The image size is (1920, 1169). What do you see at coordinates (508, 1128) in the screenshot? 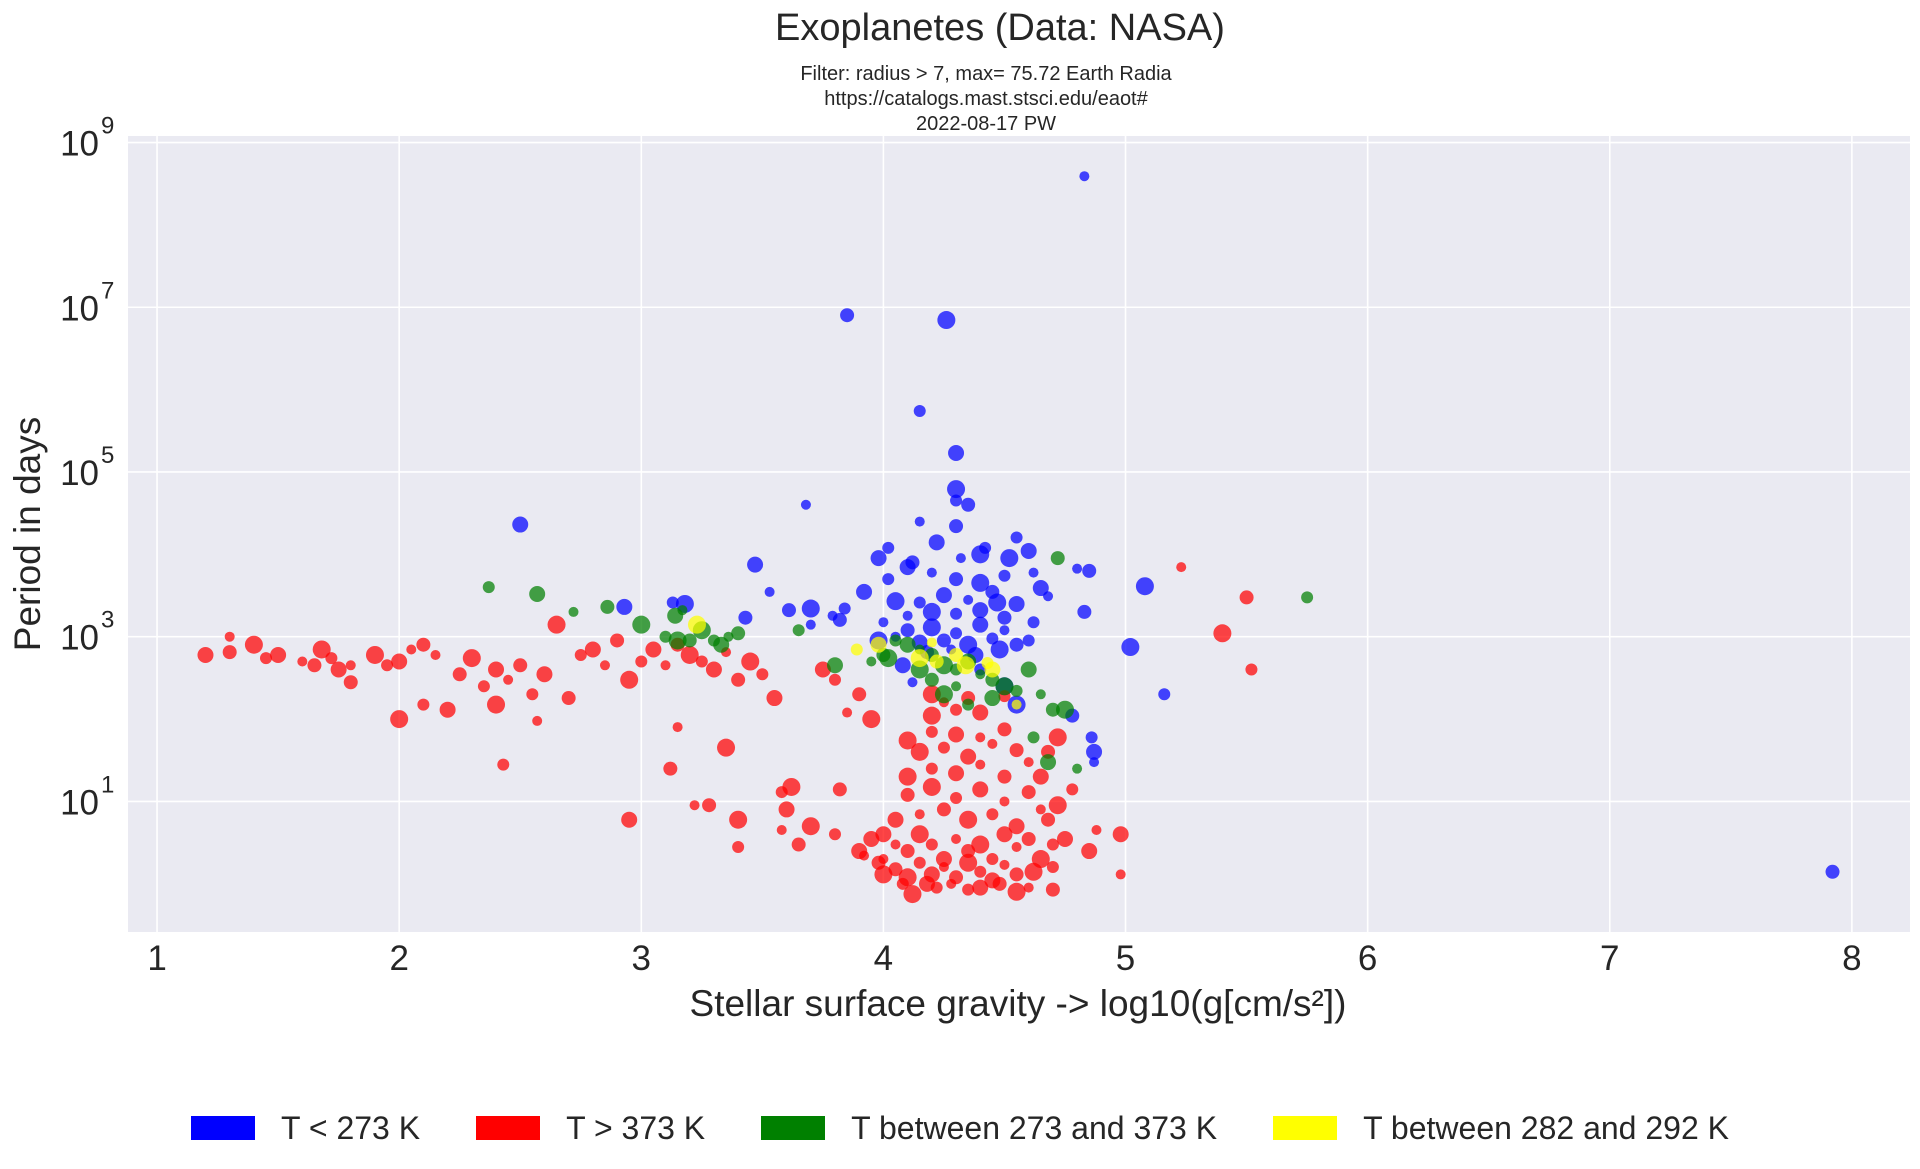
I see `legend-swatch-red` at bounding box center [508, 1128].